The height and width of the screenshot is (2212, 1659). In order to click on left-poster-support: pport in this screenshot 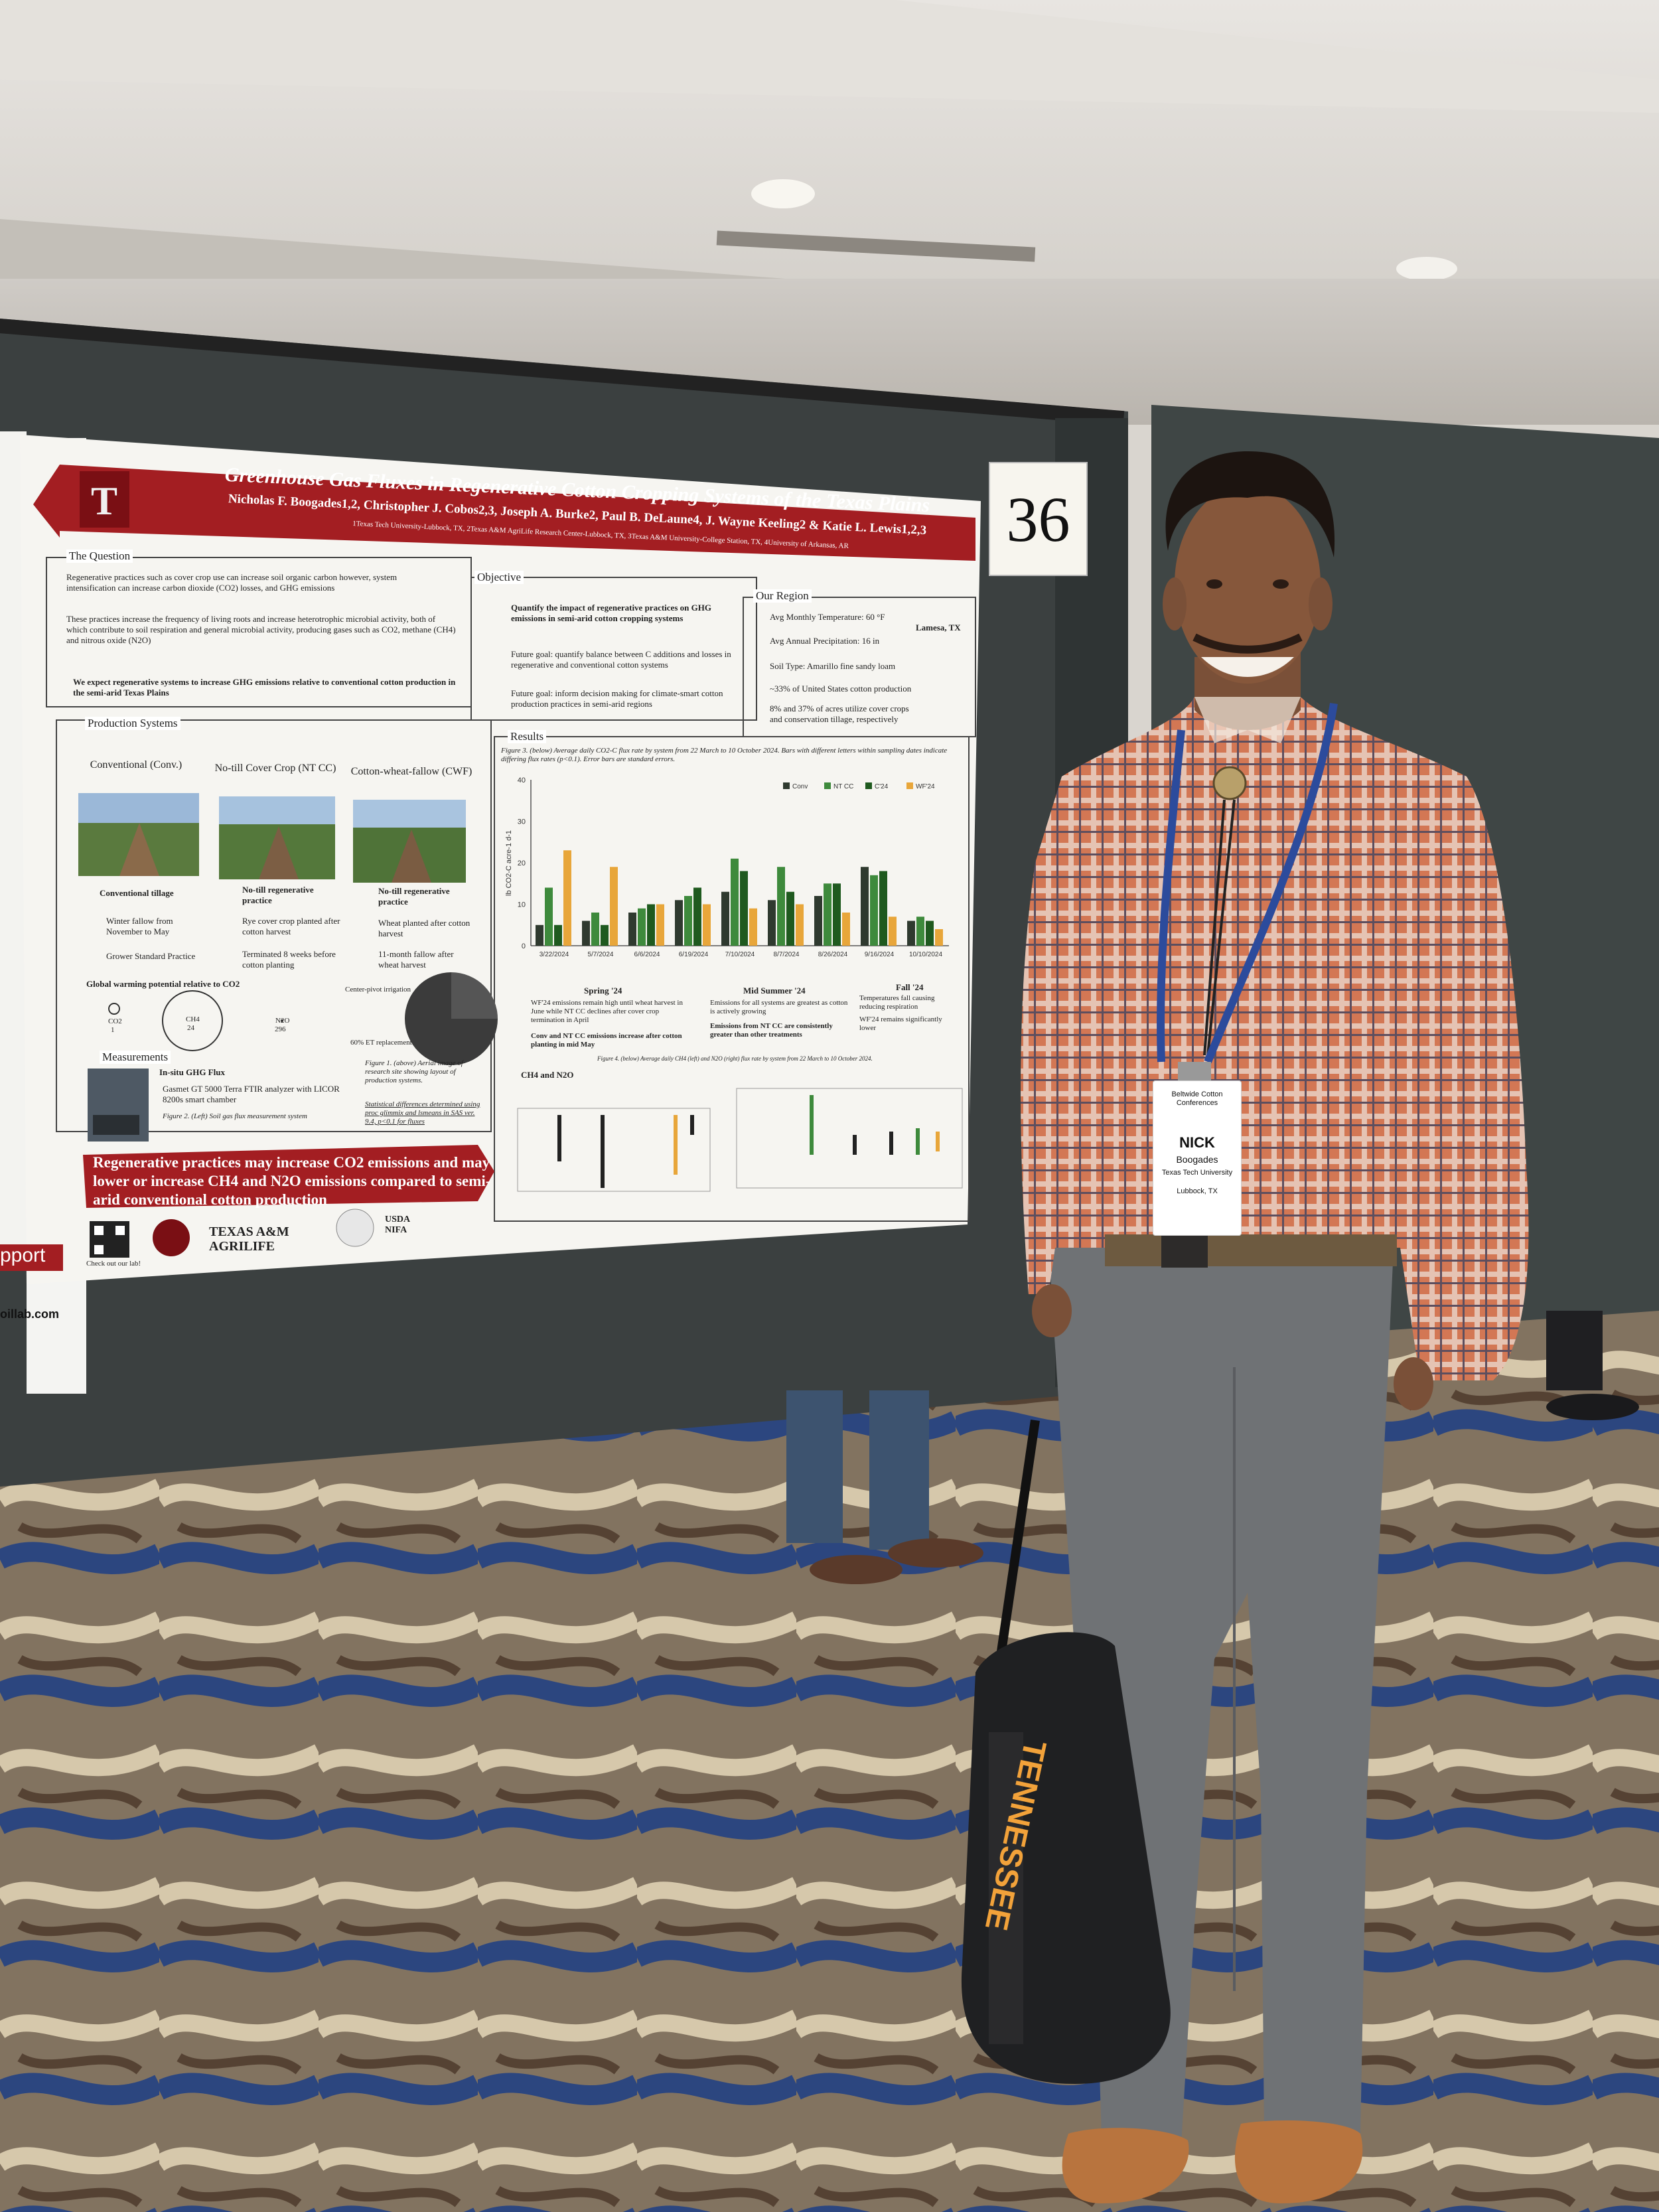, I will do `click(31, 1258)`.